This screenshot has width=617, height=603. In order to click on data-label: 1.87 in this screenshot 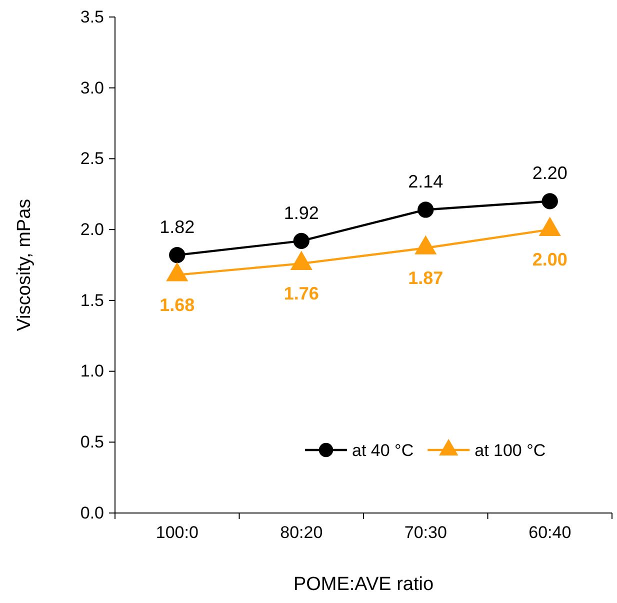, I will do `click(426, 278)`.